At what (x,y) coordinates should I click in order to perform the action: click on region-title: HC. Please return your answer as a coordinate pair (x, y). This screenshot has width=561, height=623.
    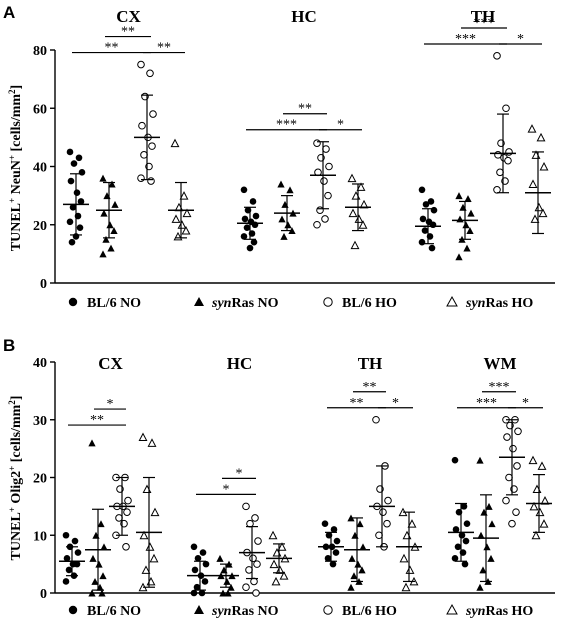
    Looking at the image, I should click on (240, 363).